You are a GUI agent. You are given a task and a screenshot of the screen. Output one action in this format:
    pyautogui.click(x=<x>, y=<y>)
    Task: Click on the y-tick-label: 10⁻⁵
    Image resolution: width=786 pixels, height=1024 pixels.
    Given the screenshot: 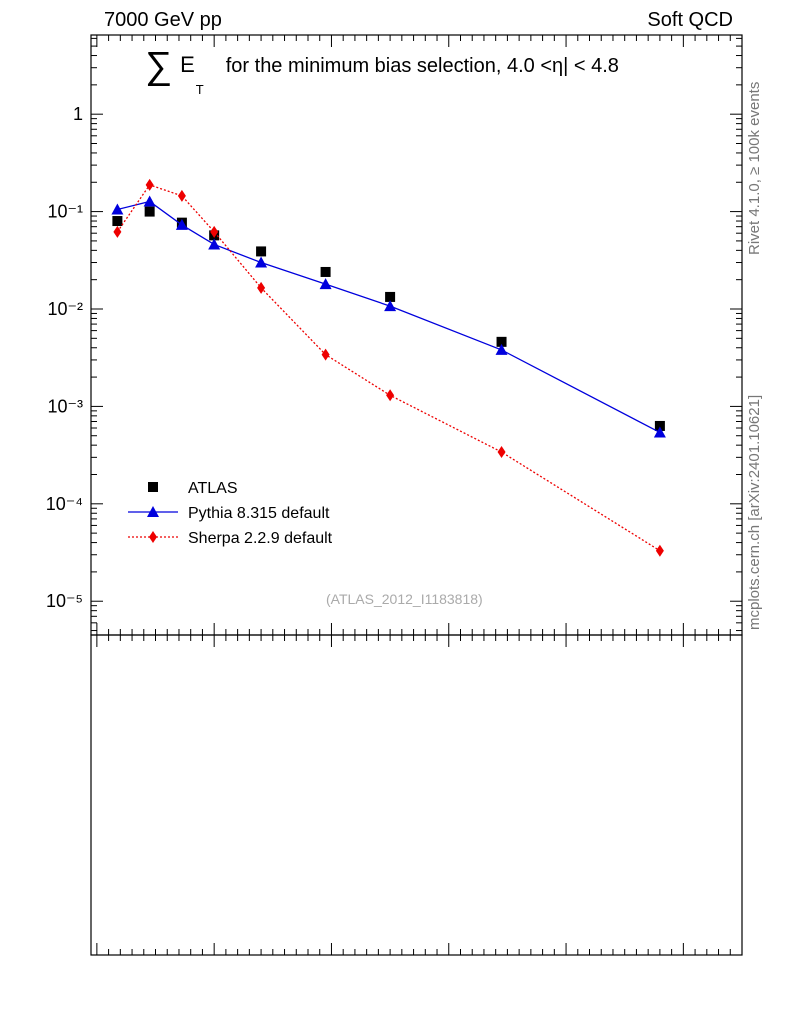 What is the action you would take?
    pyautogui.click(x=64, y=601)
    